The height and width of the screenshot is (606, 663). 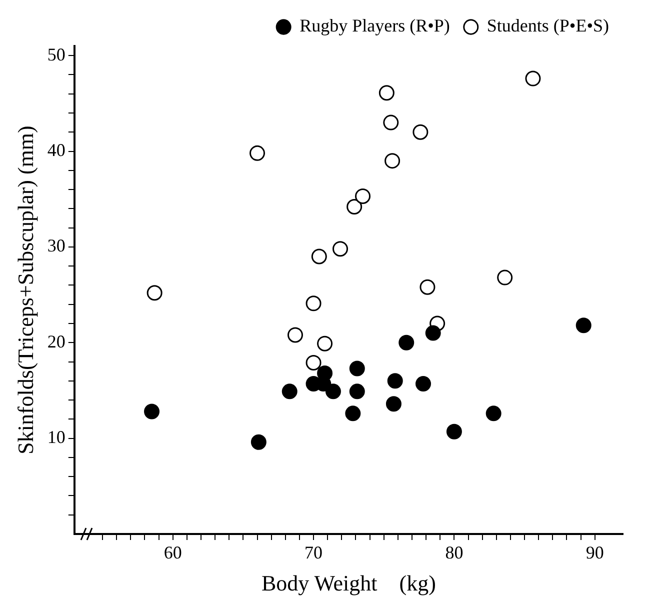 I want to click on y-tick-label: 50, so click(x=56, y=54).